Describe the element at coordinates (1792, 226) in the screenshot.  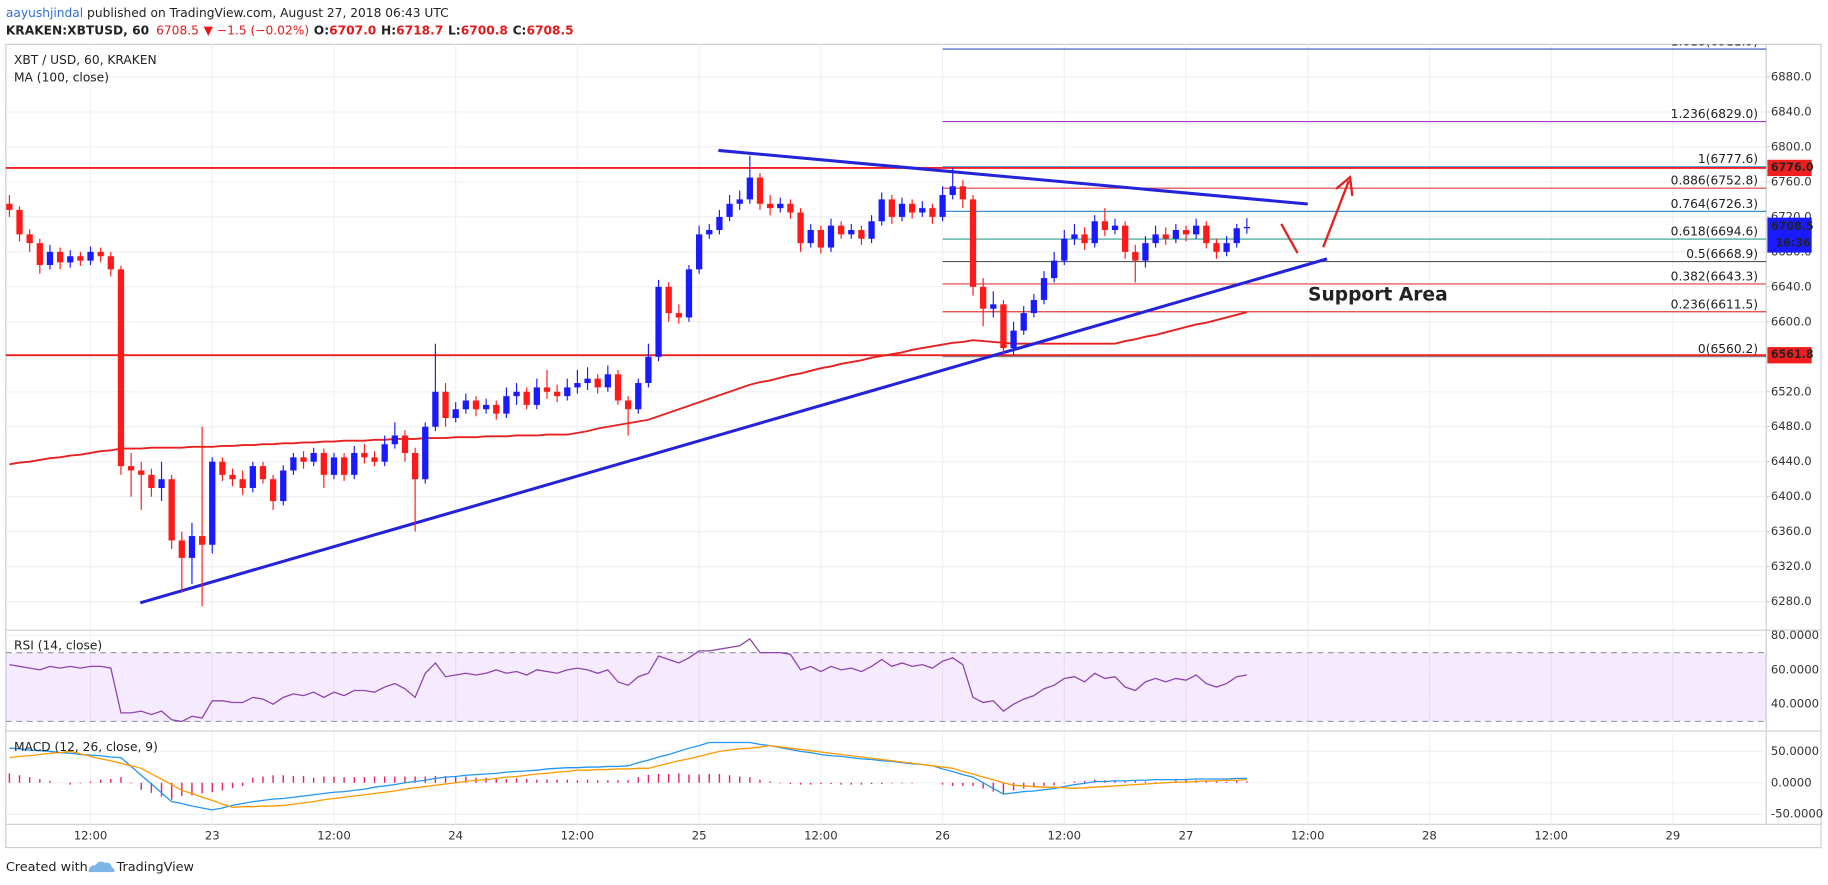
I see `last-price-label: 6708.5` at that location.